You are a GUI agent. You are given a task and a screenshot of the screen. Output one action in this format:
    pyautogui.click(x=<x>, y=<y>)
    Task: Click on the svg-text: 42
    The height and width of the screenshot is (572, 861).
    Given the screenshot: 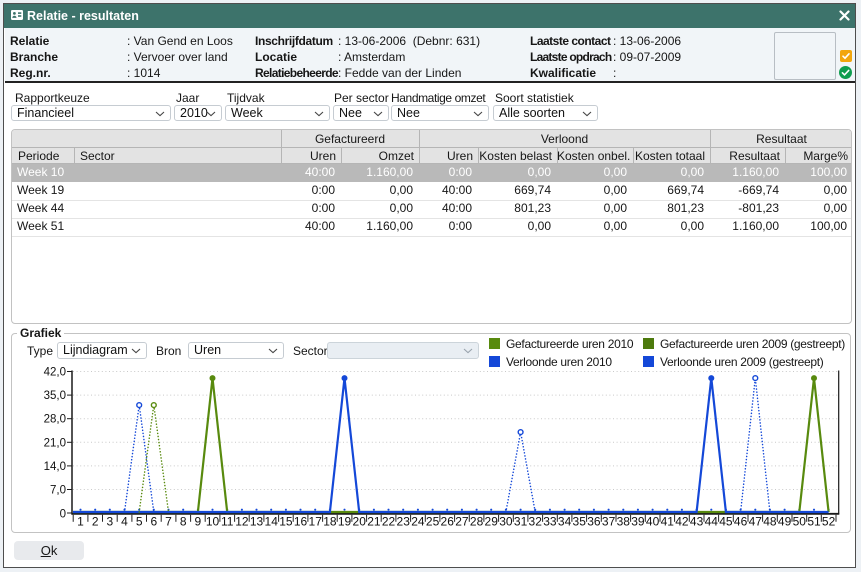 What is the action you would take?
    pyautogui.click(x=682, y=521)
    